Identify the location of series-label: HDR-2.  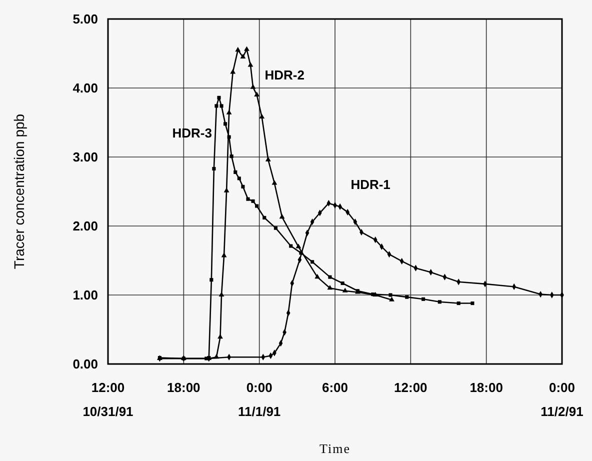
(284, 74).